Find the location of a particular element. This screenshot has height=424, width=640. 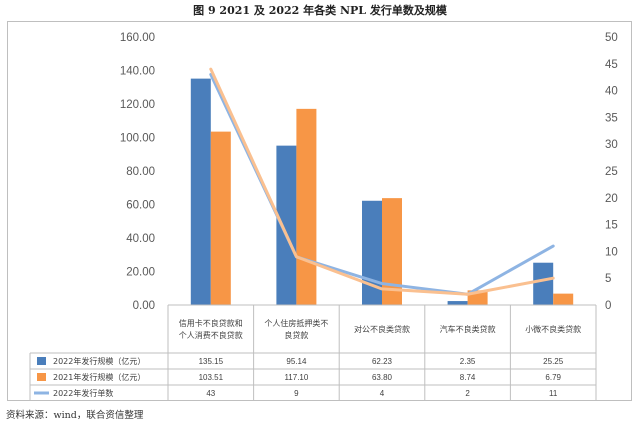

left-axis-tick-label: 100.00 is located at coordinates (137, 139).